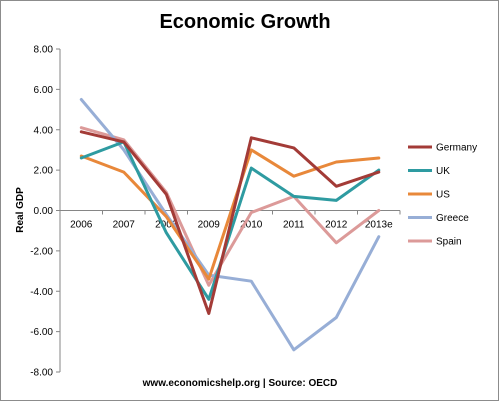 This screenshot has height=402, width=500. I want to click on legend-label-us: US, so click(443, 195).